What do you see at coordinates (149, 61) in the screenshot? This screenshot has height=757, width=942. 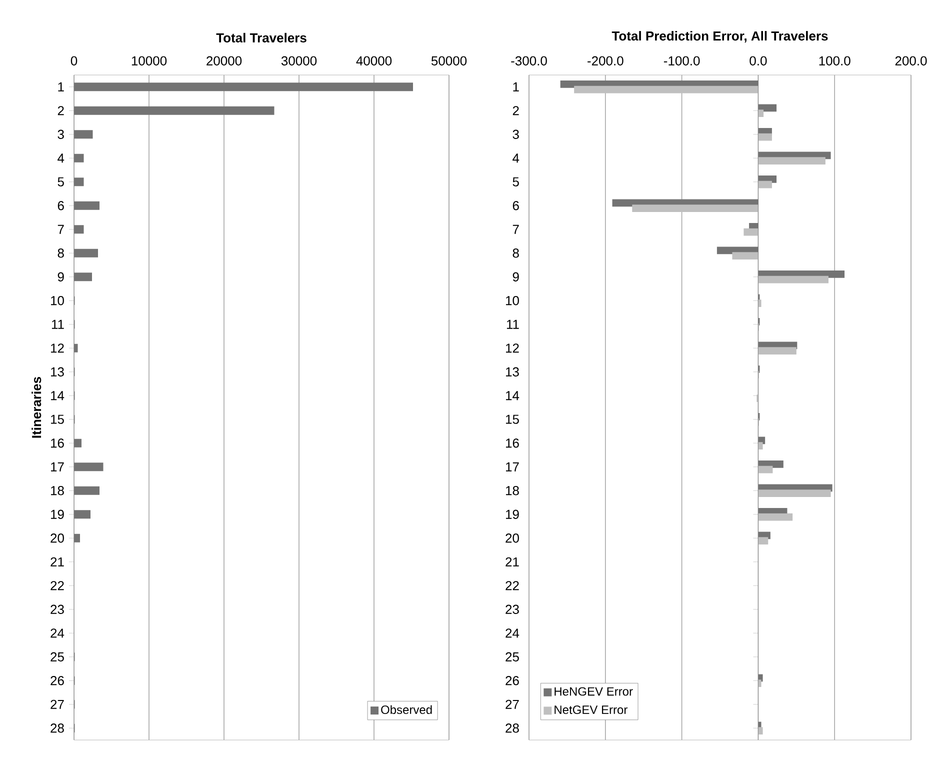 I see `x-tick-label: 10000` at bounding box center [149, 61].